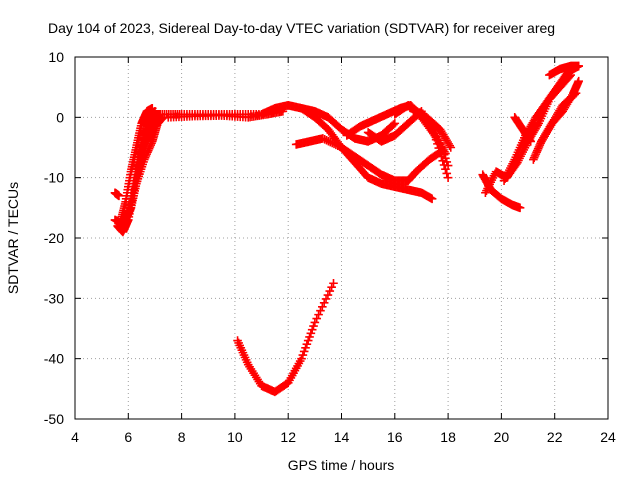 The width and height of the screenshot is (640, 480). I want to click on y-tick-label: -20, so click(54, 238).